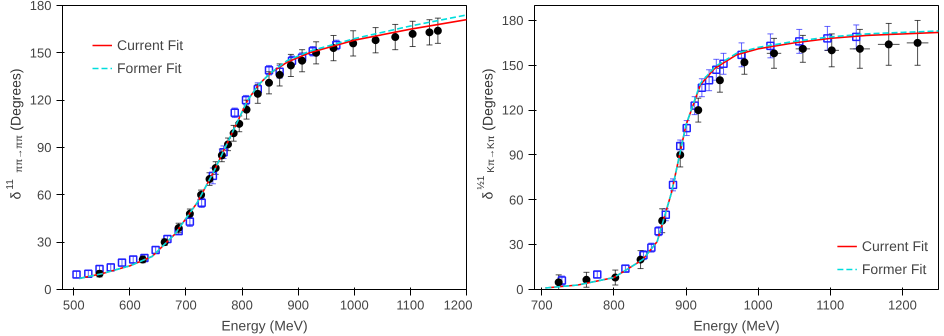  I want to click on y-axis-title: δ½1Kπ→Kπ (Degrees), so click(486, 134).